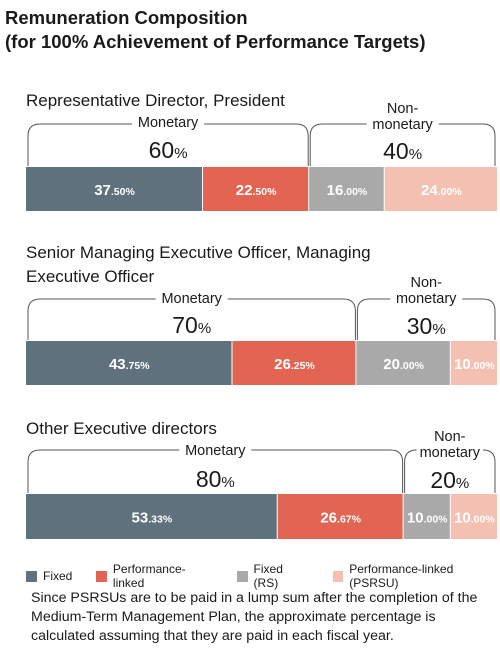  What do you see at coordinates (90, 276) in the screenshot?
I see `category-label: Executive Officer` at bounding box center [90, 276].